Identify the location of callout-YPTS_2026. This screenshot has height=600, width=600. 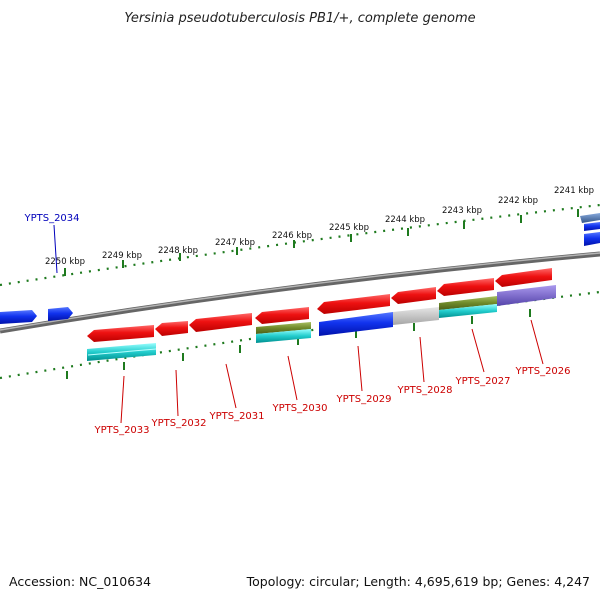
(537, 342).